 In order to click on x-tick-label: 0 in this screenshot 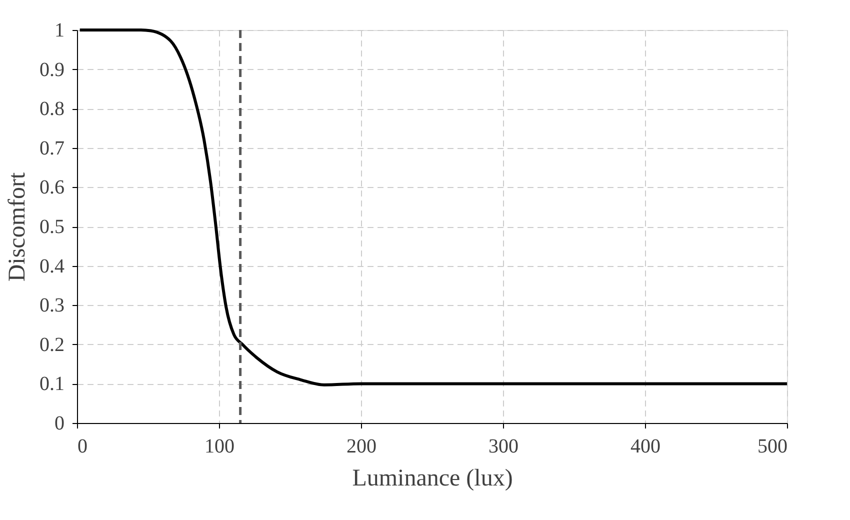, I will do `click(83, 447)`.